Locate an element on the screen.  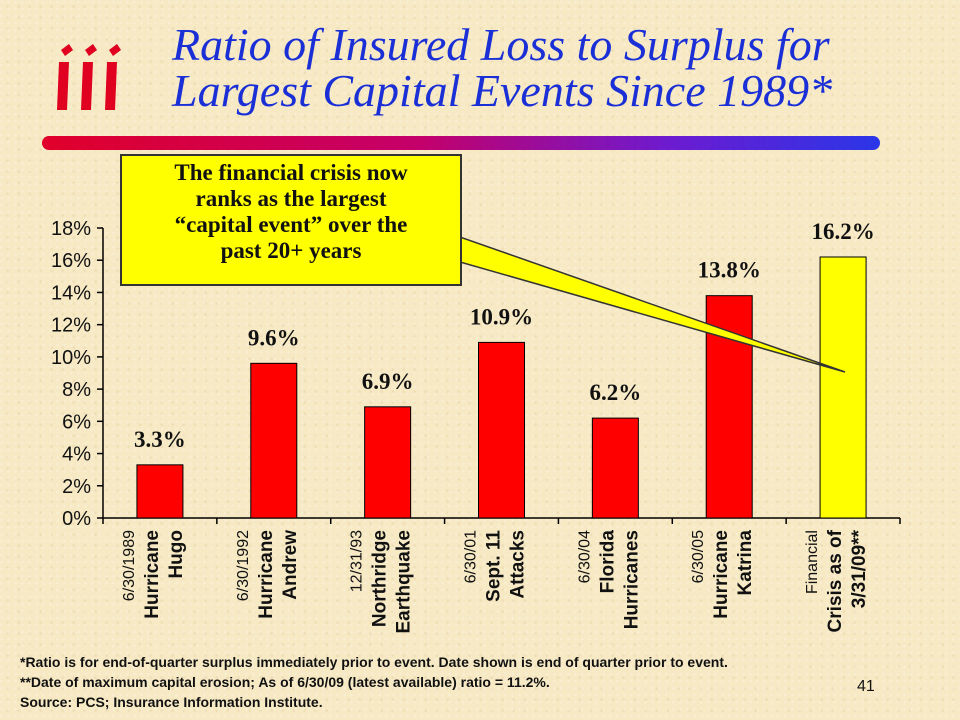
y-tick-label: 18% is located at coordinates (71, 229).